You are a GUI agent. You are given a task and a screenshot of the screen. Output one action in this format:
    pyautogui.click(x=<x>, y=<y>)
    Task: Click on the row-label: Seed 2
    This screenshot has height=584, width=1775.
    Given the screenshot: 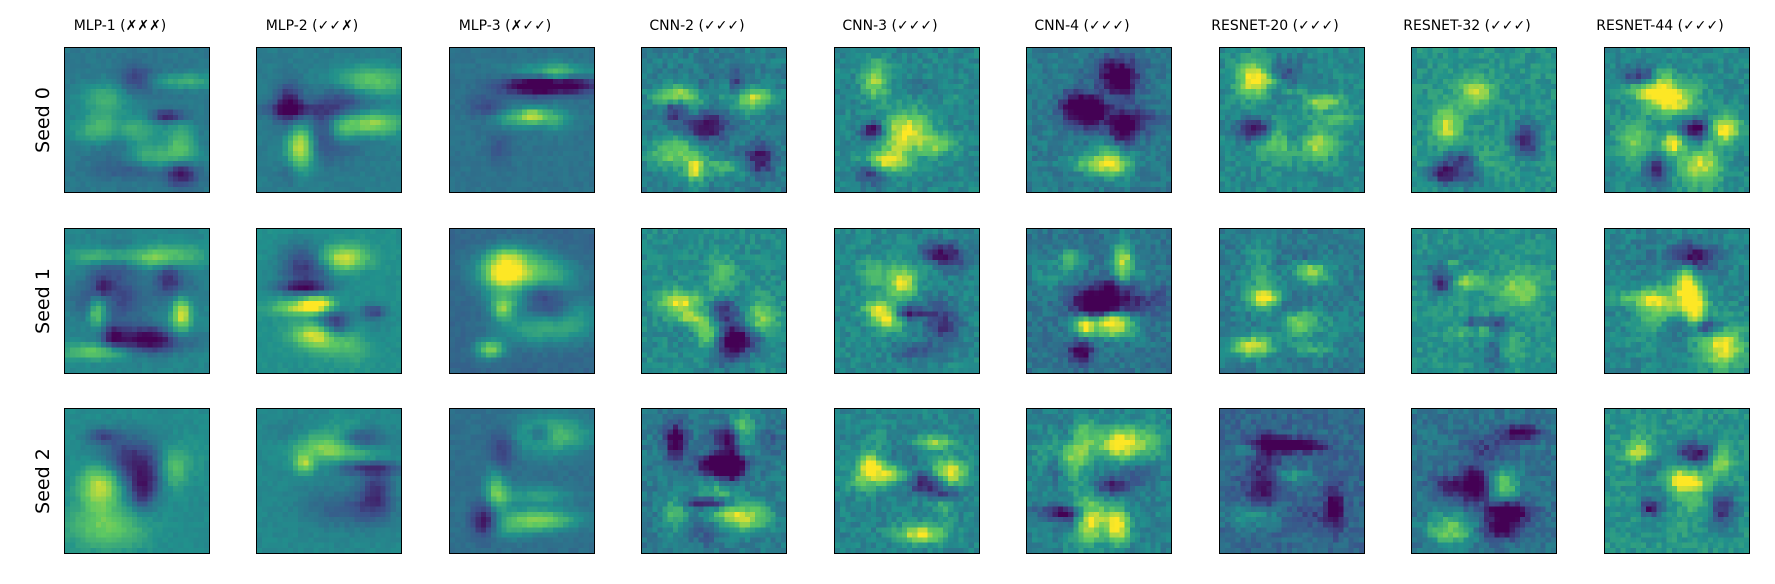 What is the action you would take?
    pyautogui.click(x=43, y=481)
    